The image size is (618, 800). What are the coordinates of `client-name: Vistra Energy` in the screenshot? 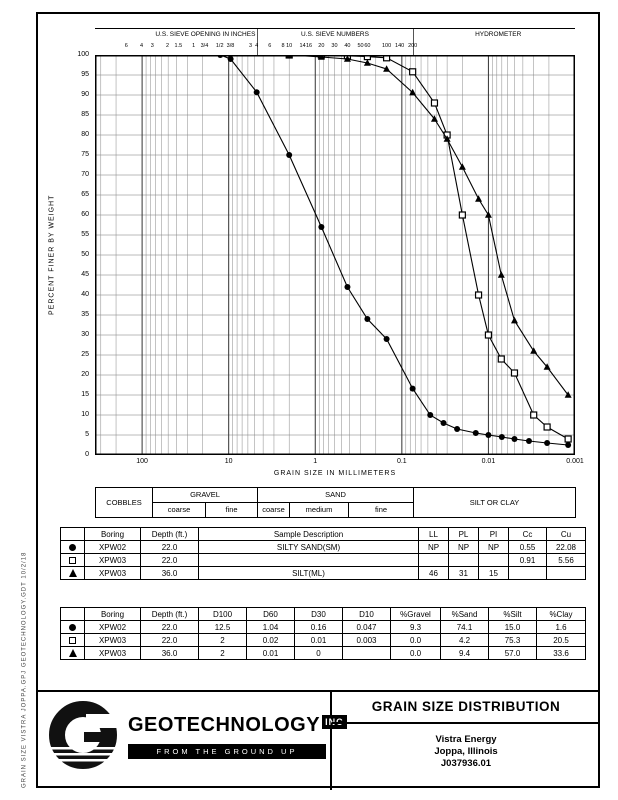 It's located at (466, 739).